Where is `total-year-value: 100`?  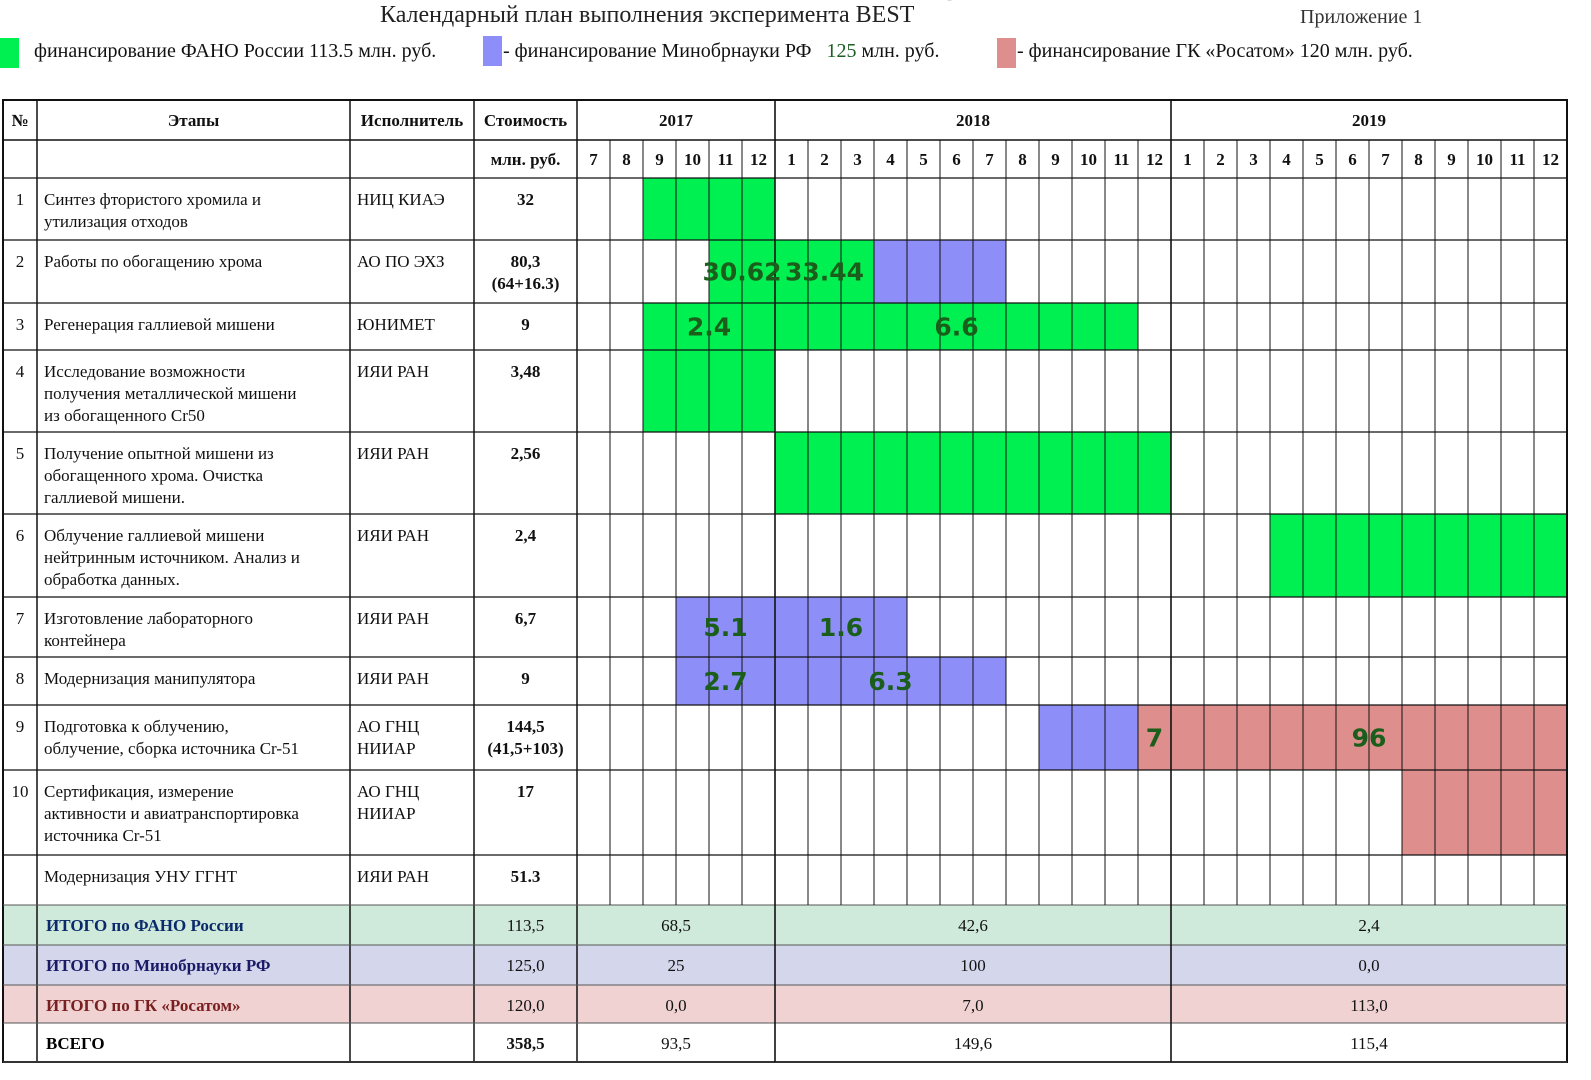 total-year-value: 100 is located at coordinates (973, 965).